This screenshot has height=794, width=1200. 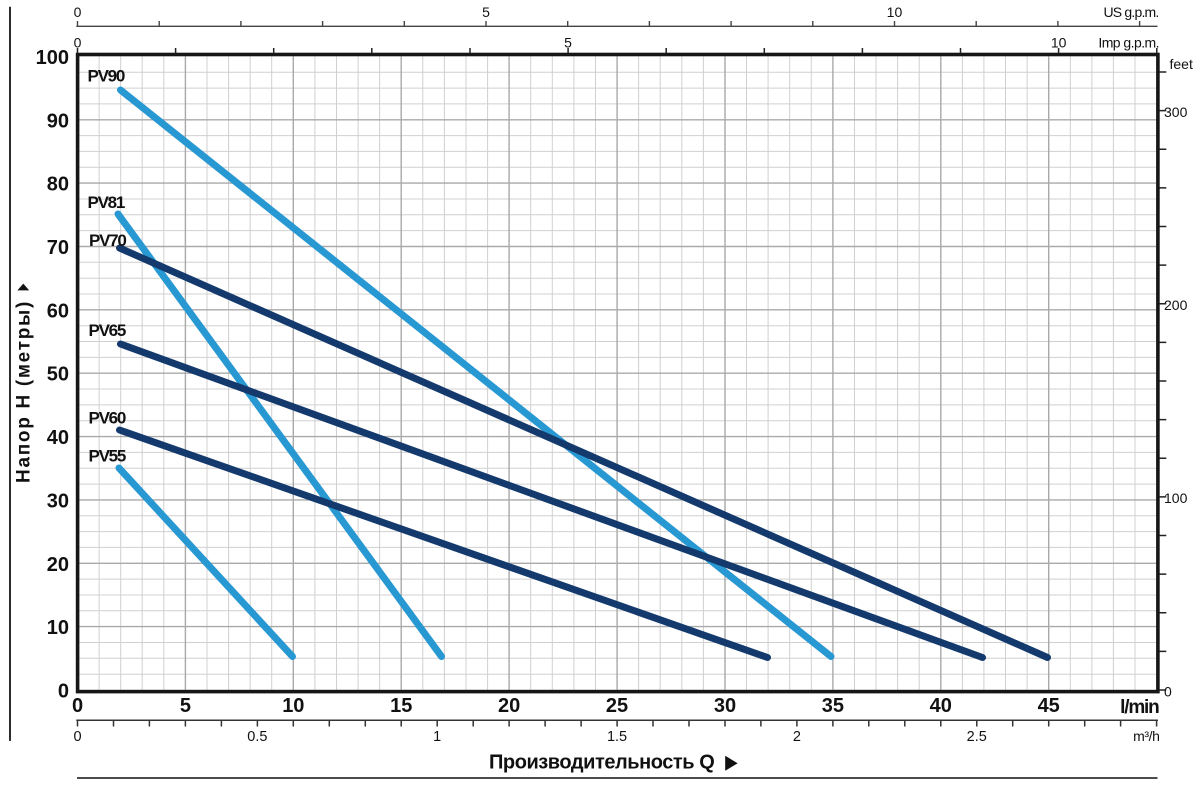 I want to click on svg-text: 2, so click(x=797, y=737).